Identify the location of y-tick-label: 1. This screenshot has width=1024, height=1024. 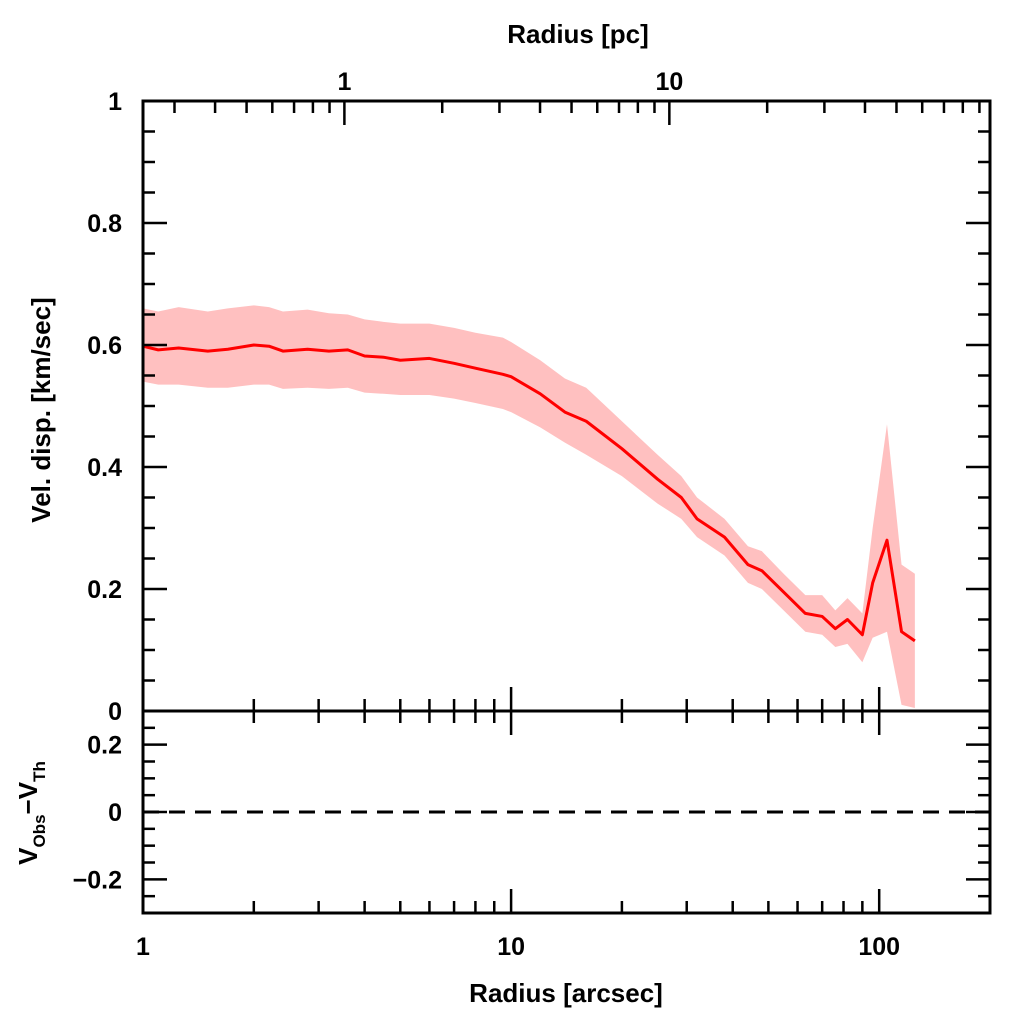
(115, 102).